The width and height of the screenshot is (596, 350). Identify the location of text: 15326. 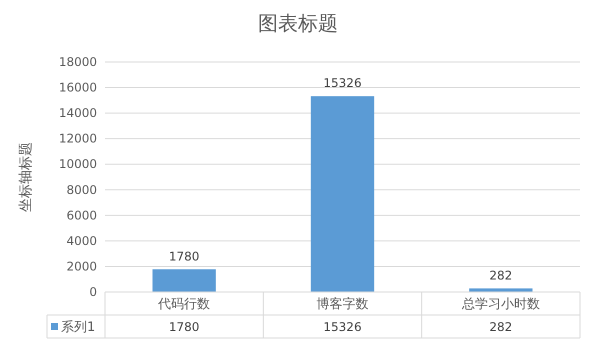
(342, 327).